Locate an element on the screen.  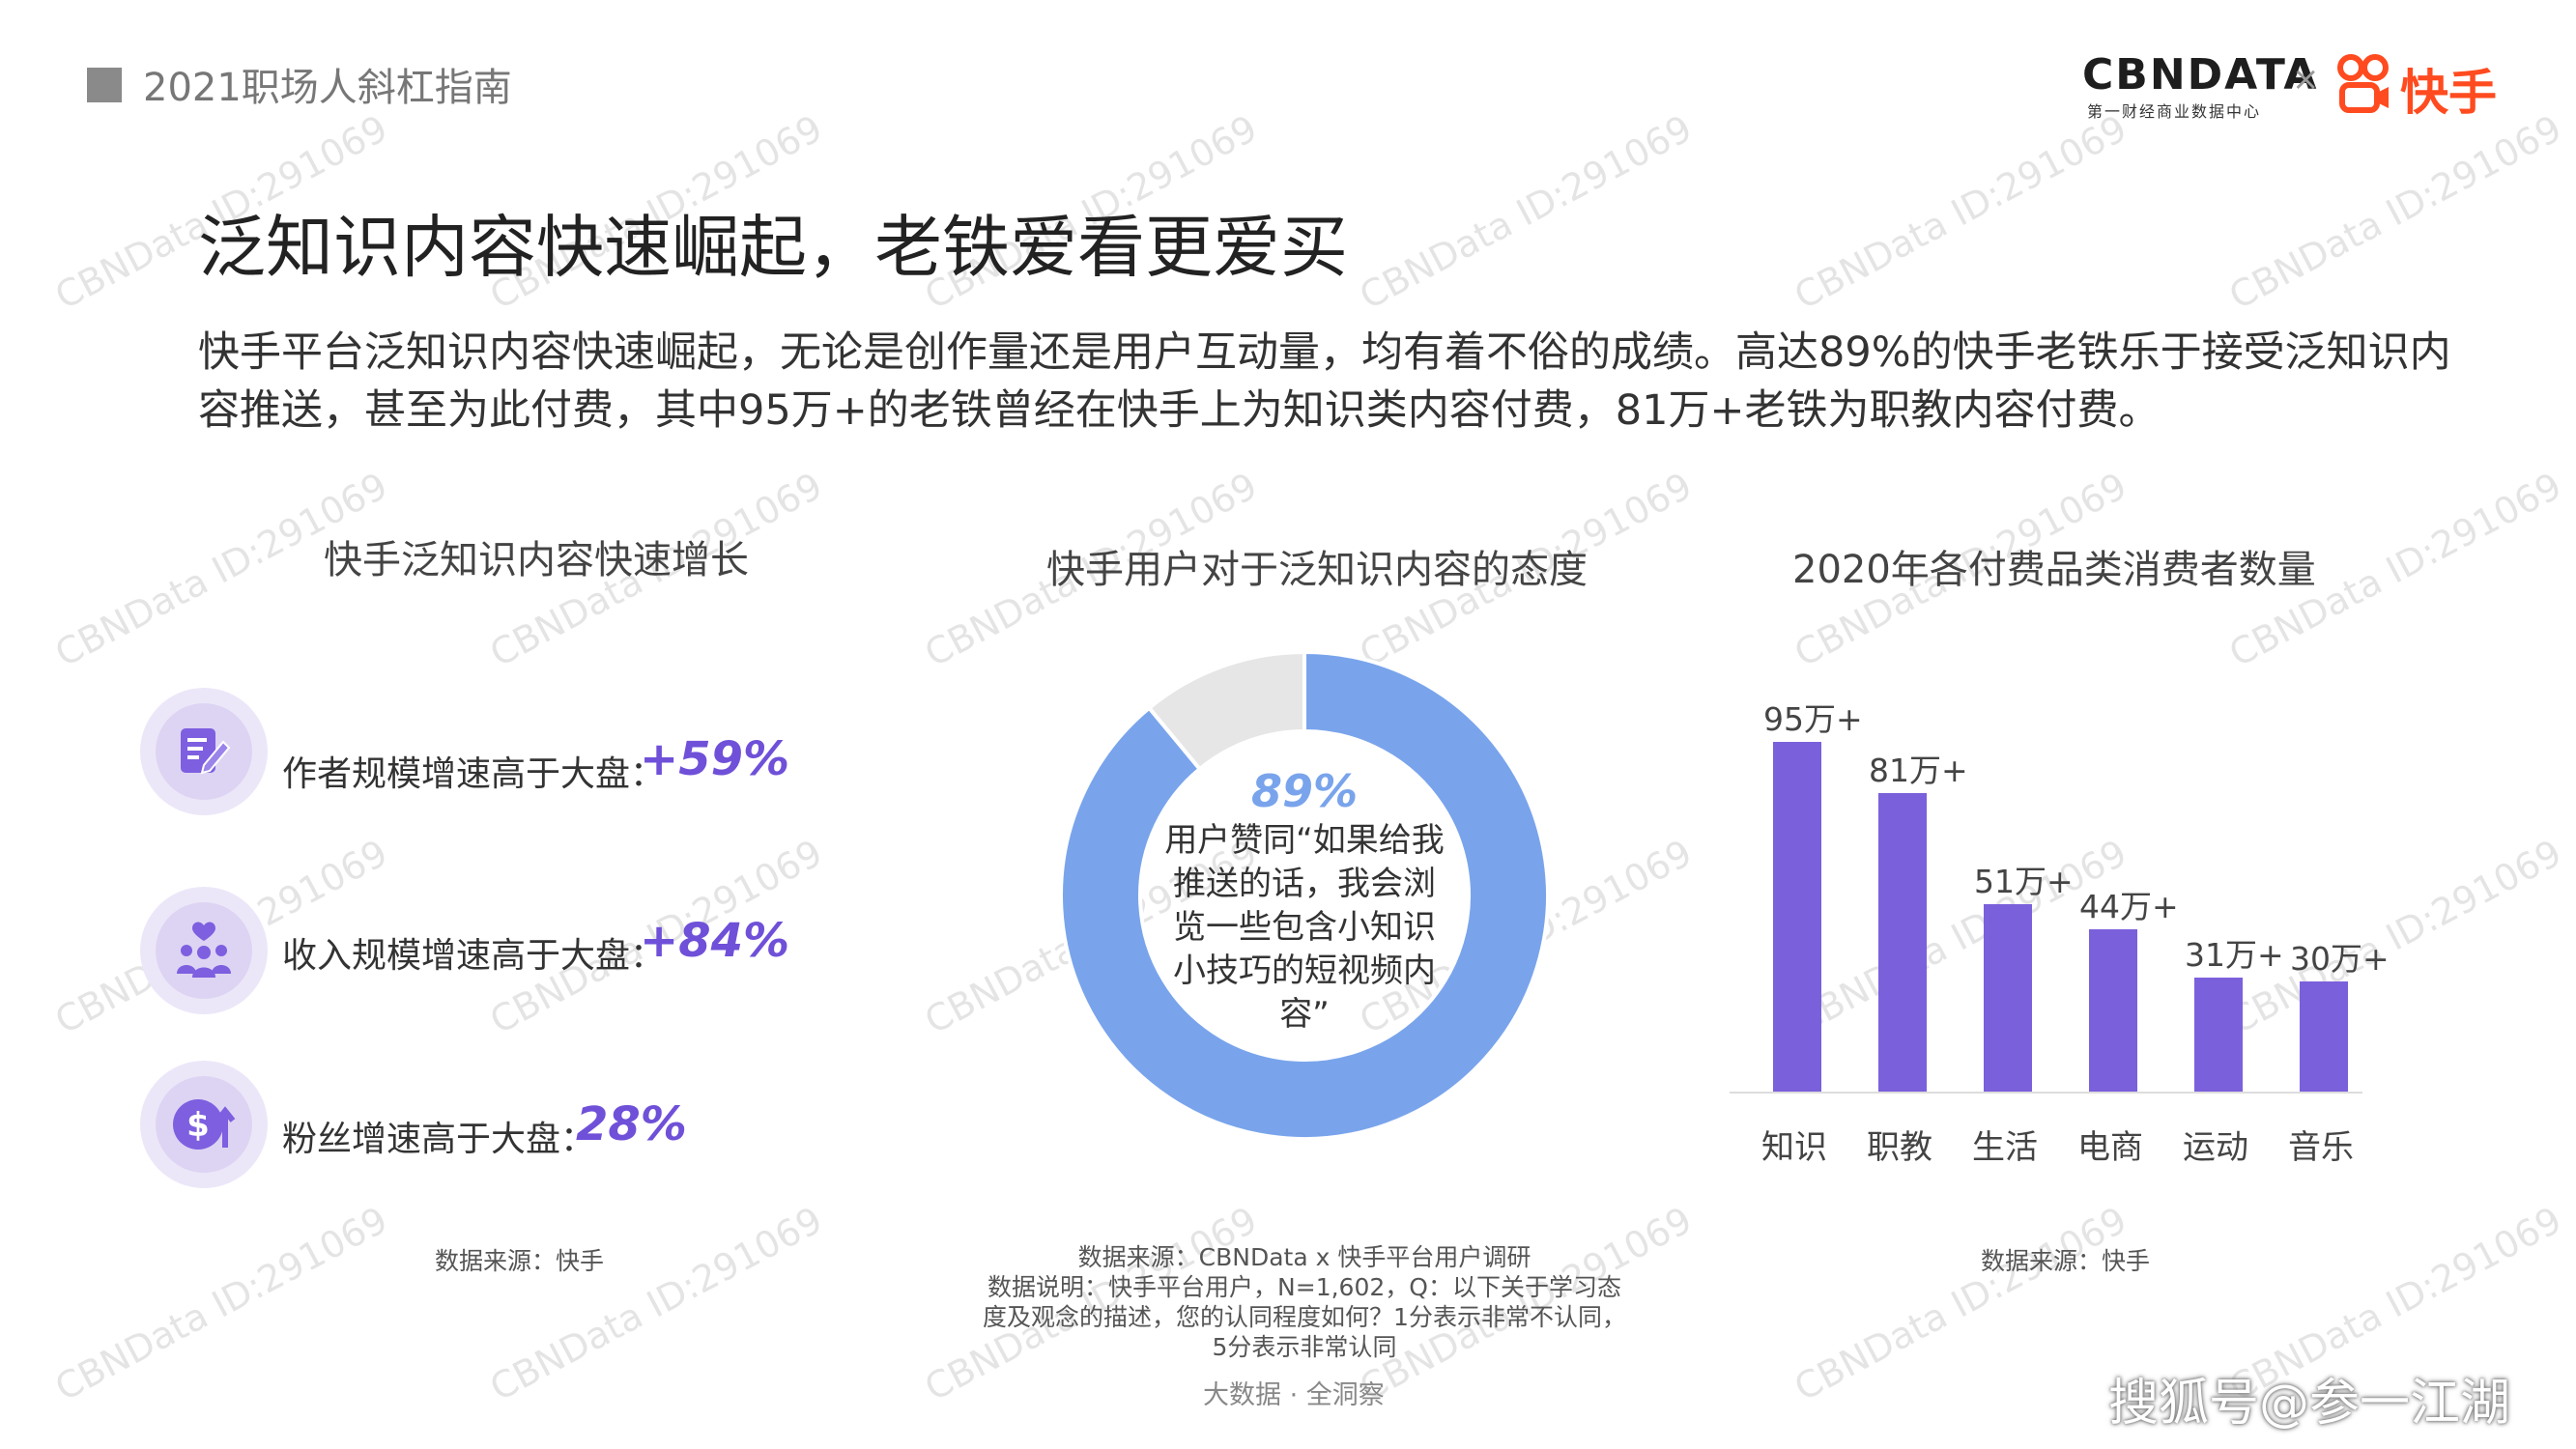
dollar-up-icon: $ is located at coordinates (204, 1124).